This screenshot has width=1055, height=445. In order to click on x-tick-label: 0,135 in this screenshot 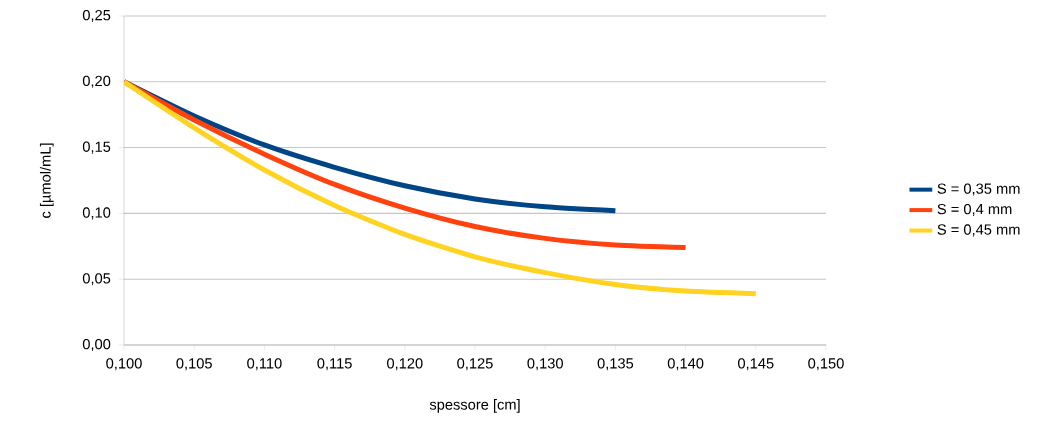, I will do `click(615, 364)`.